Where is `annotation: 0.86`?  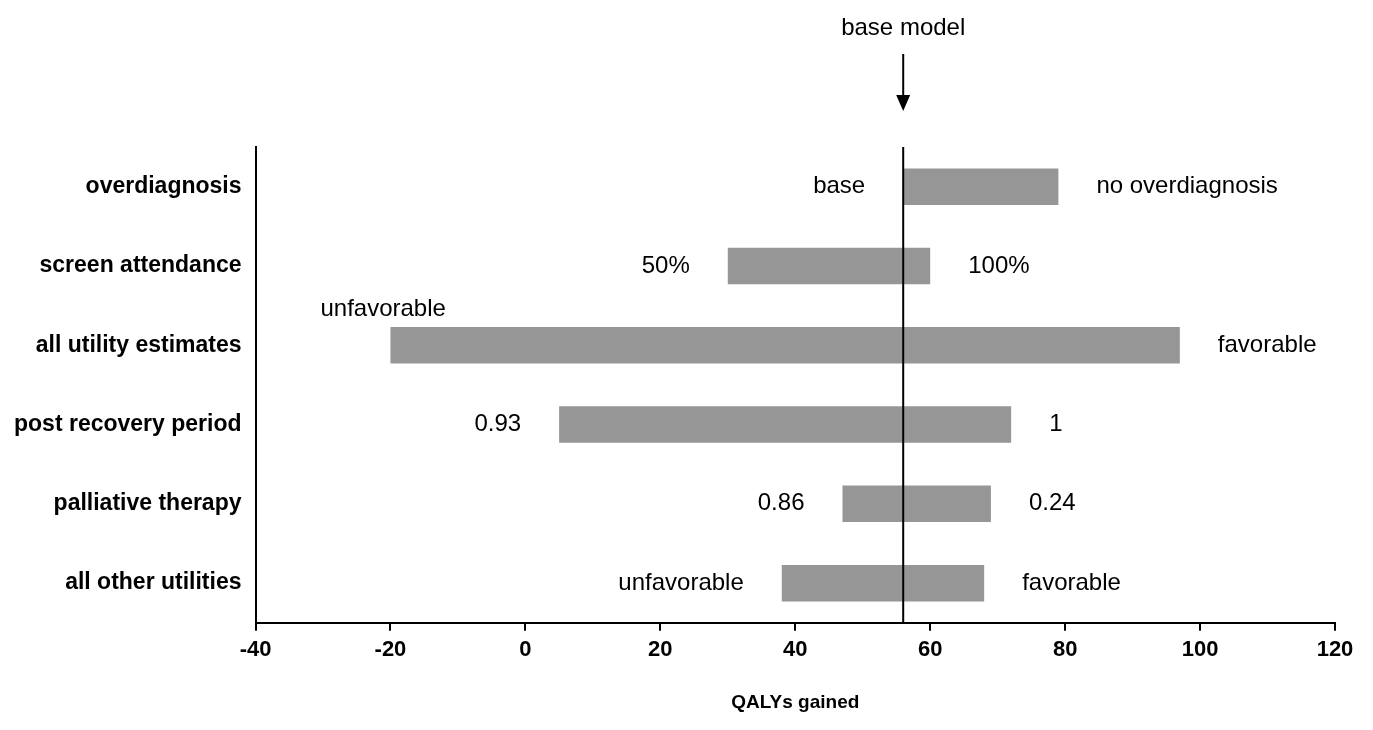 annotation: 0.86 is located at coordinates (781, 502).